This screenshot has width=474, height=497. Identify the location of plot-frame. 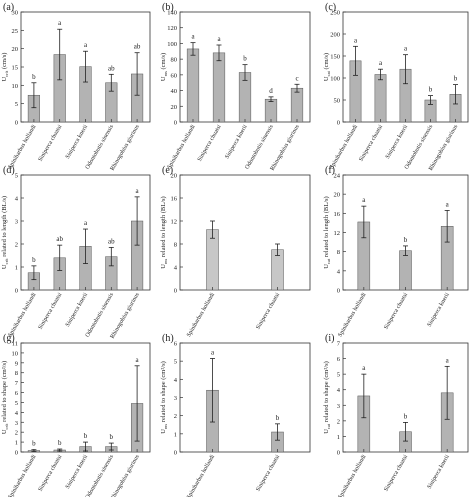
(245, 232).